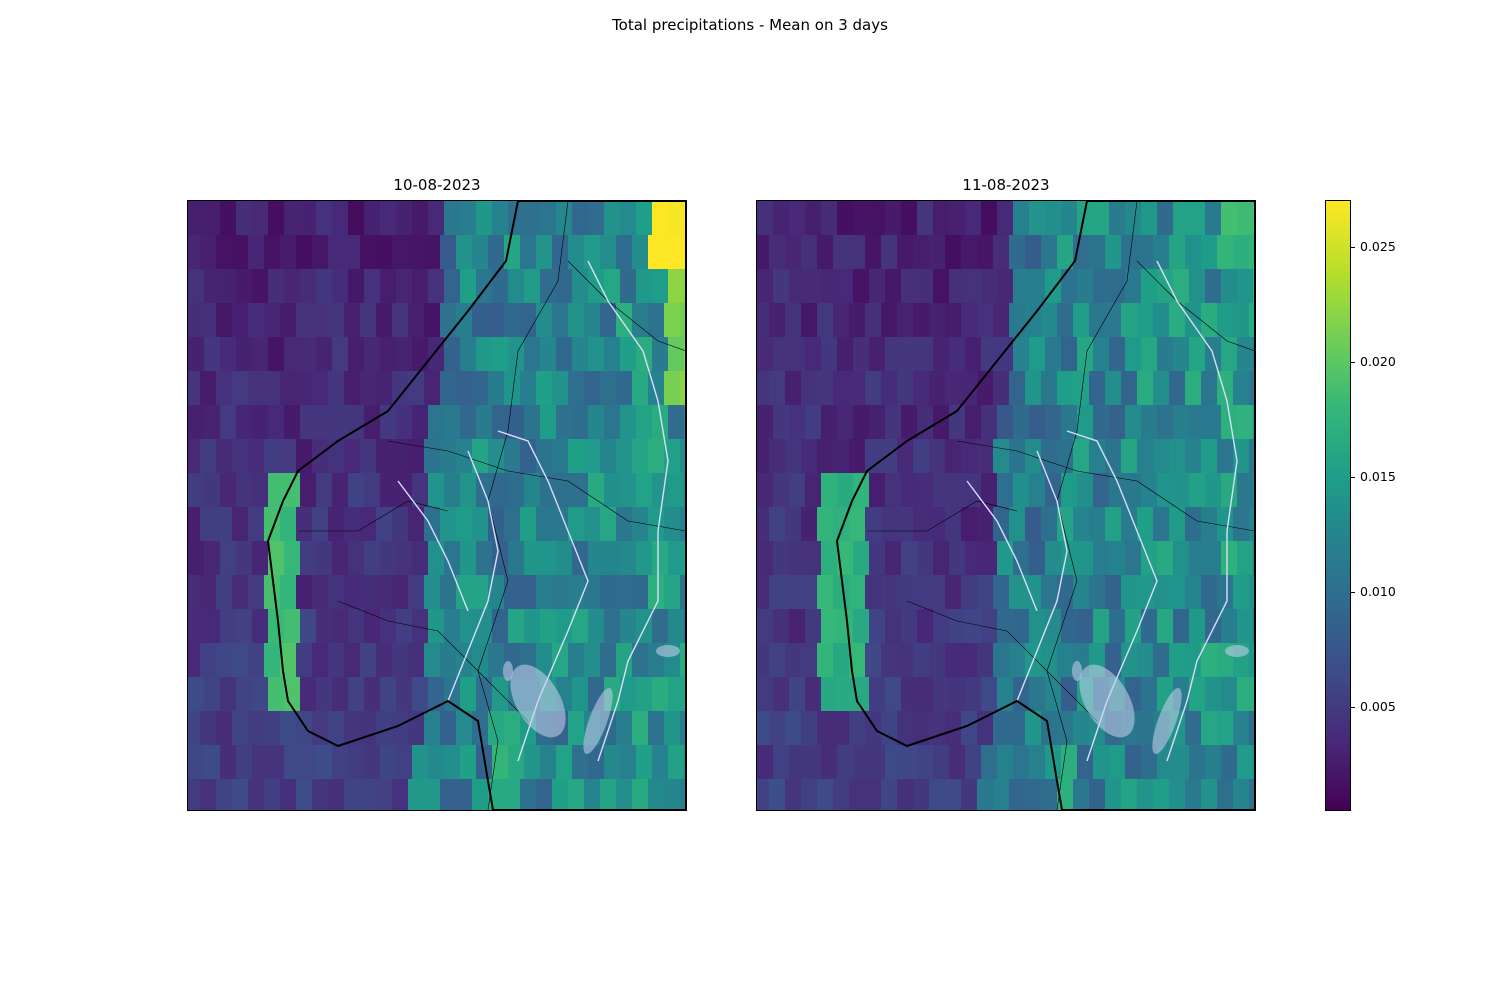  Describe the element at coordinates (1378, 591) in the screenshot. I see `colorbar-tick-label: 0.010` at that location.